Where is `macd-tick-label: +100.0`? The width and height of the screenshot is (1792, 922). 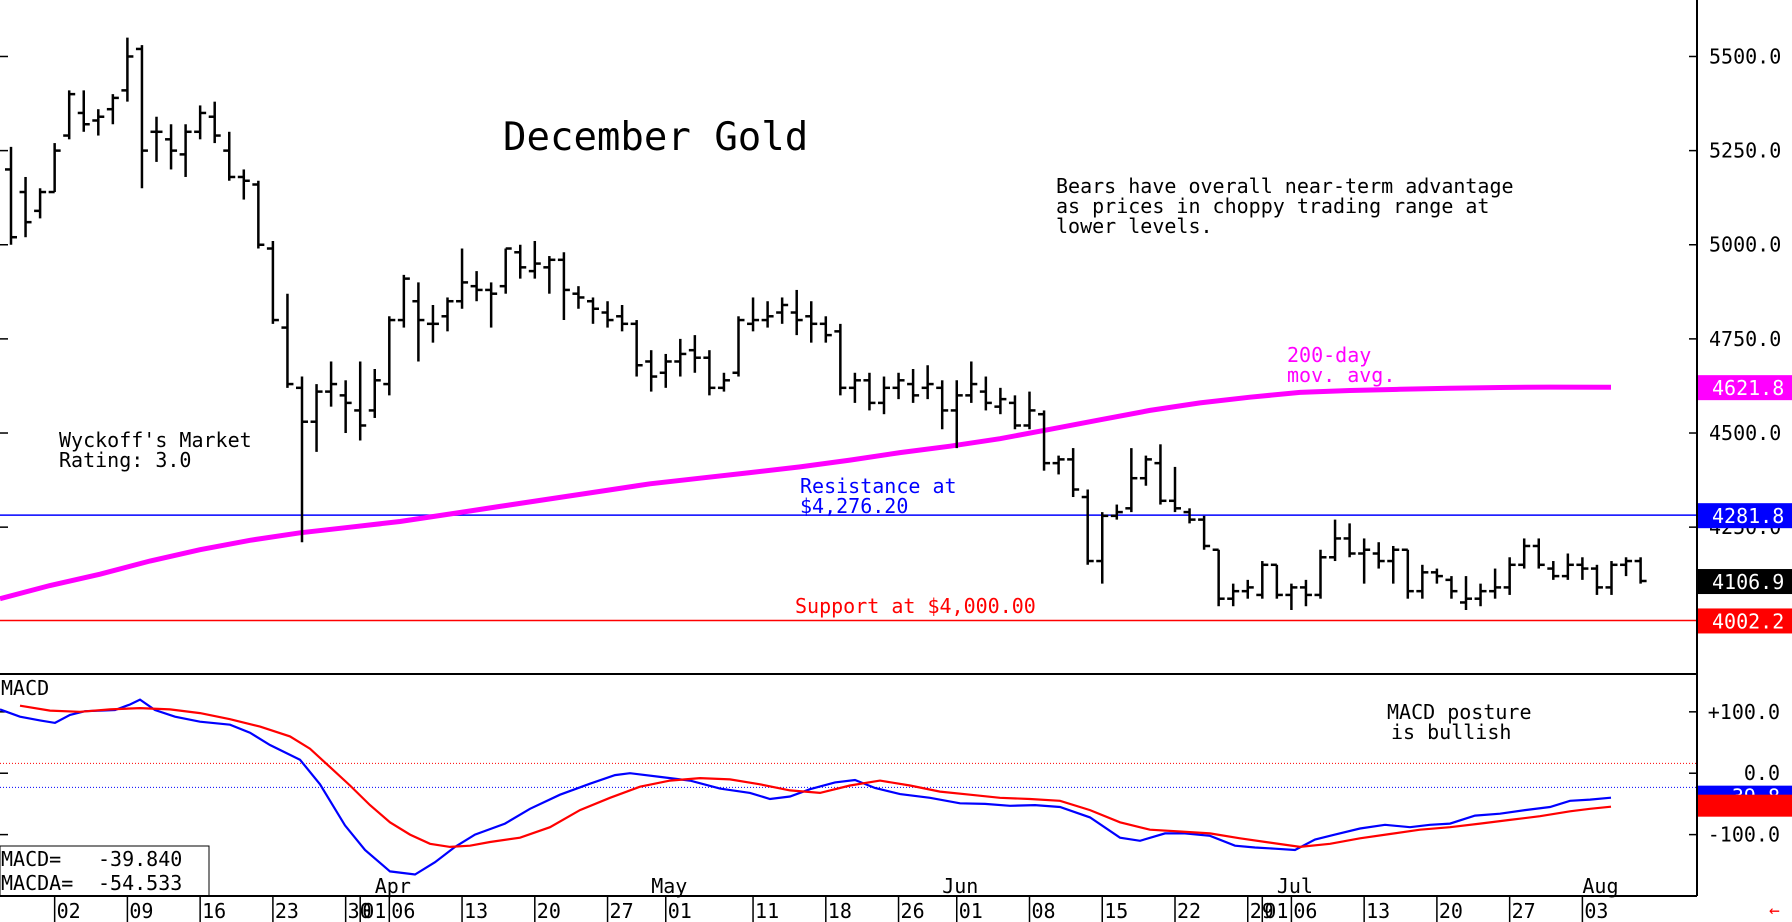 macd-tick-label: +100.0 is located at coordinates (1744, 712).